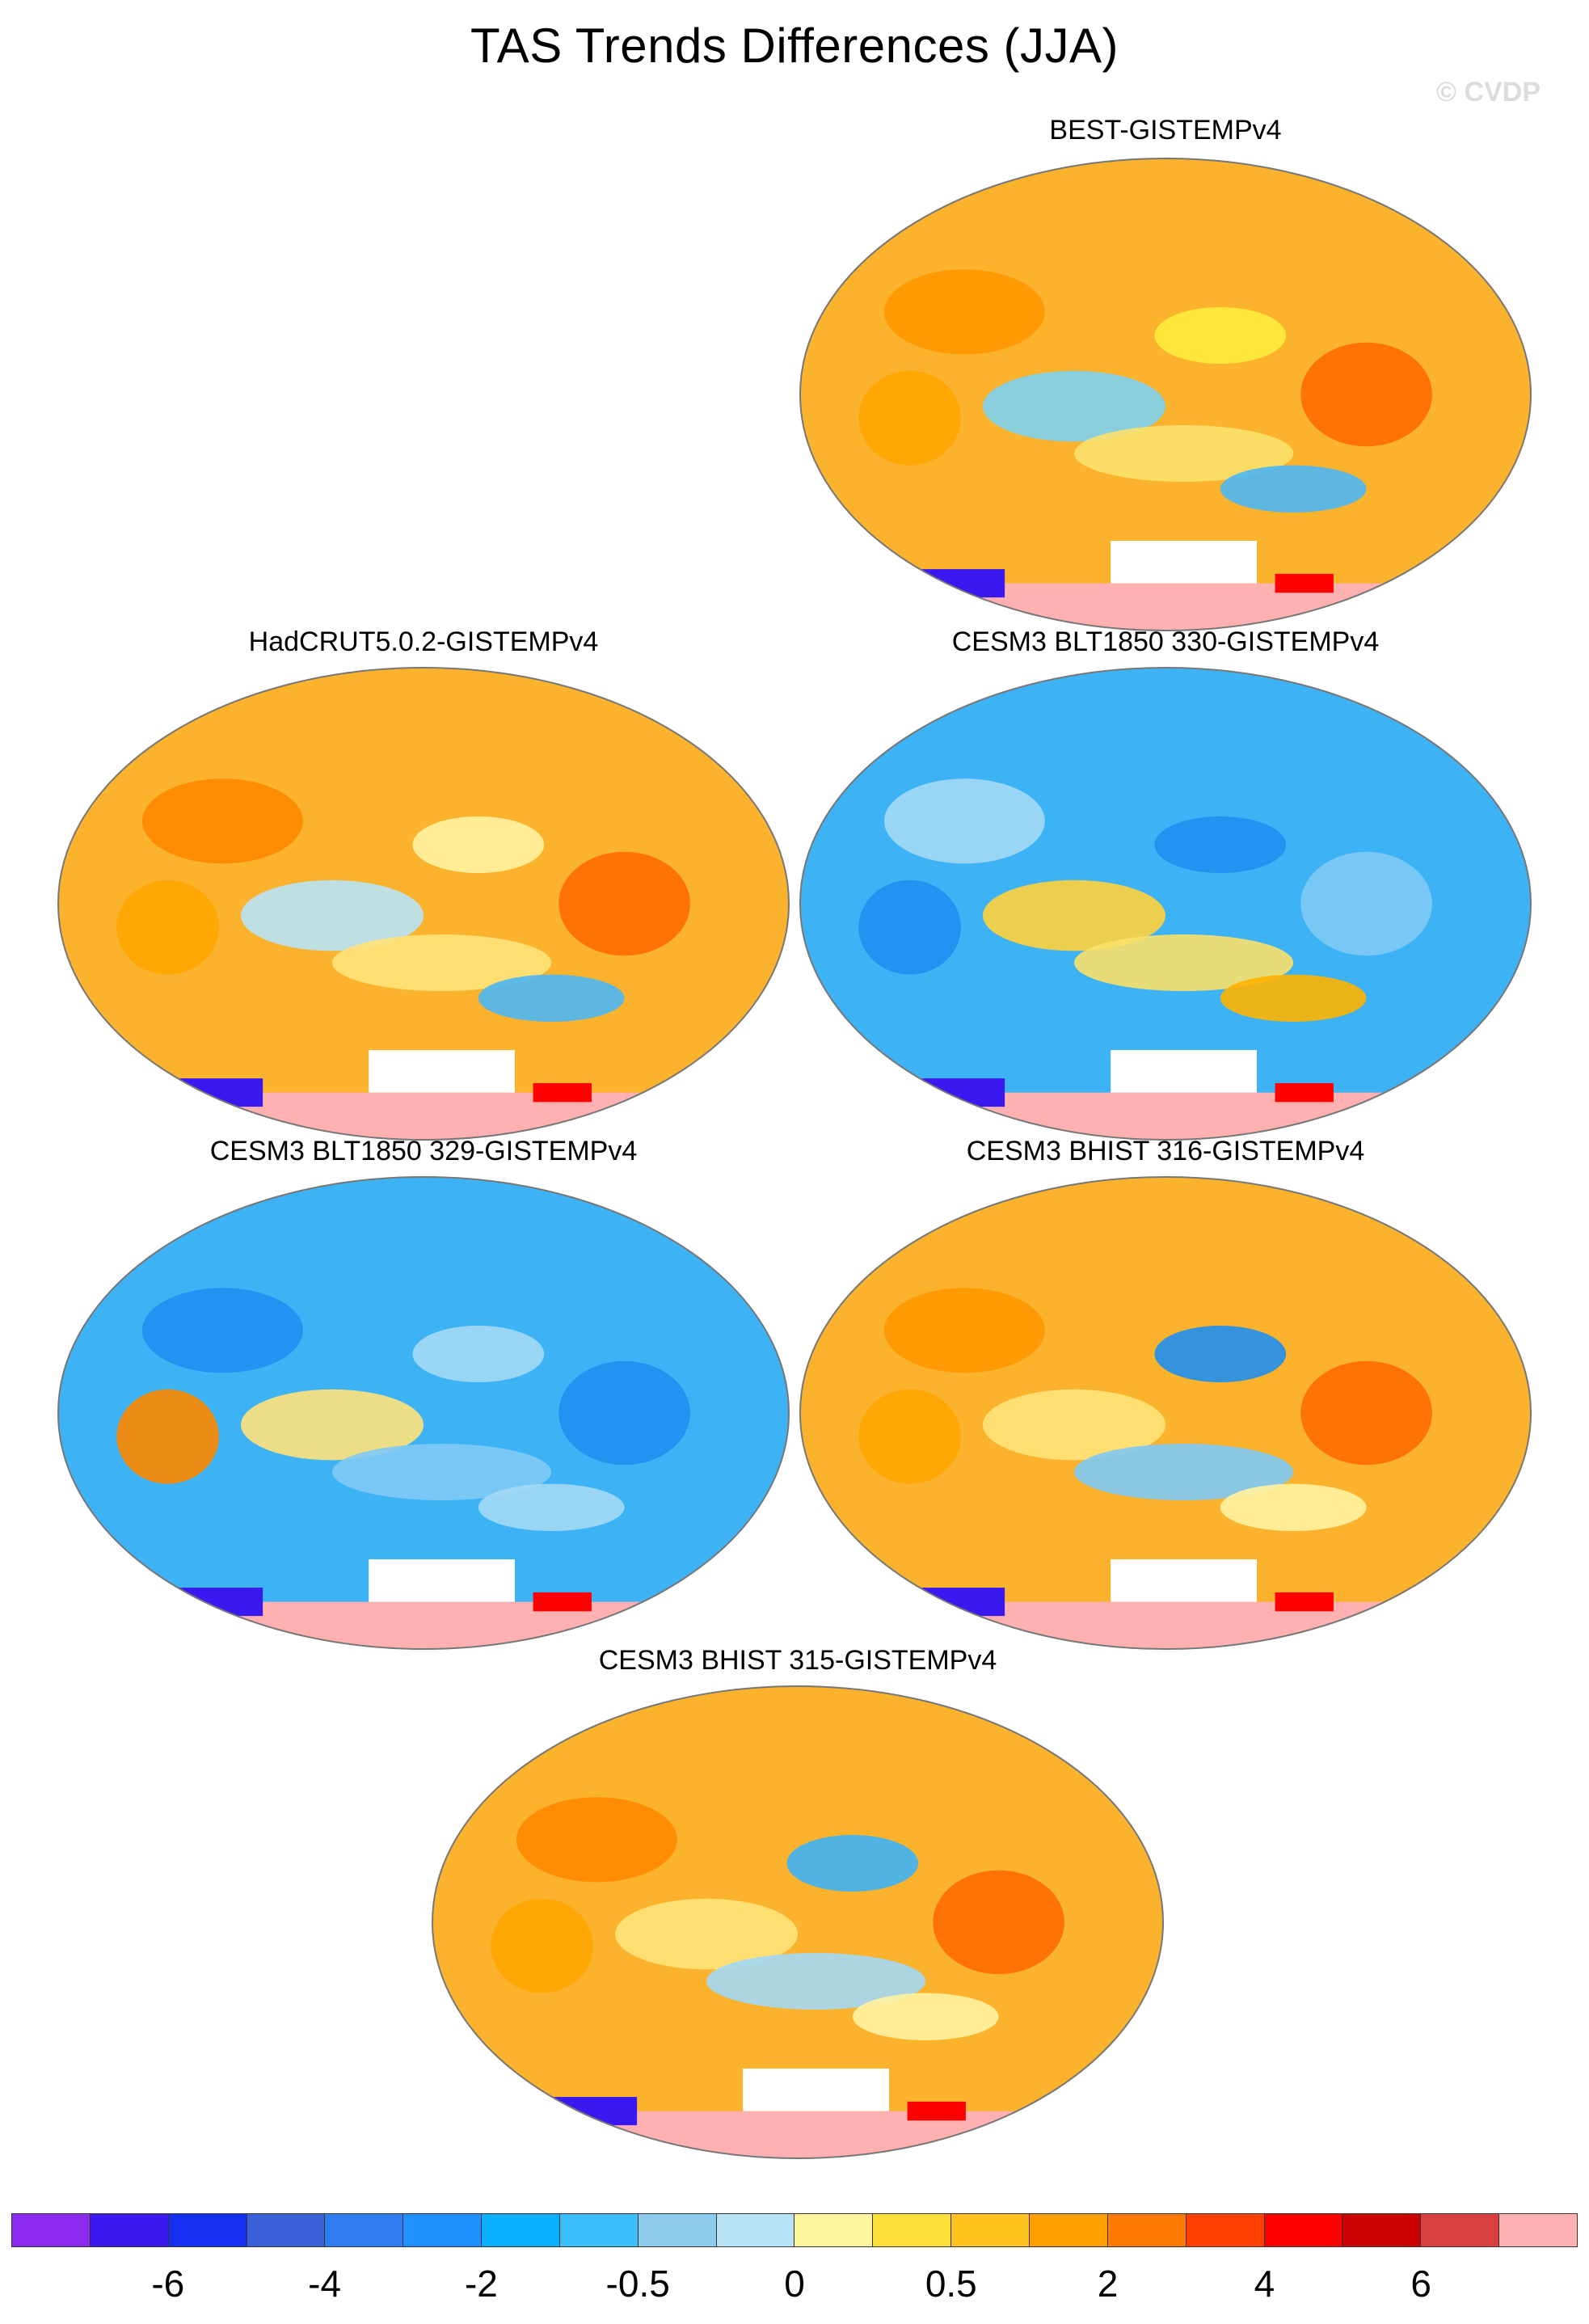 This screenshot has height=2324, width=1589. What do you see at coordinates (481, 2284) in the screenshot?
I see `colorbar-tick-label: -2` at bounding box center [481, 2284].